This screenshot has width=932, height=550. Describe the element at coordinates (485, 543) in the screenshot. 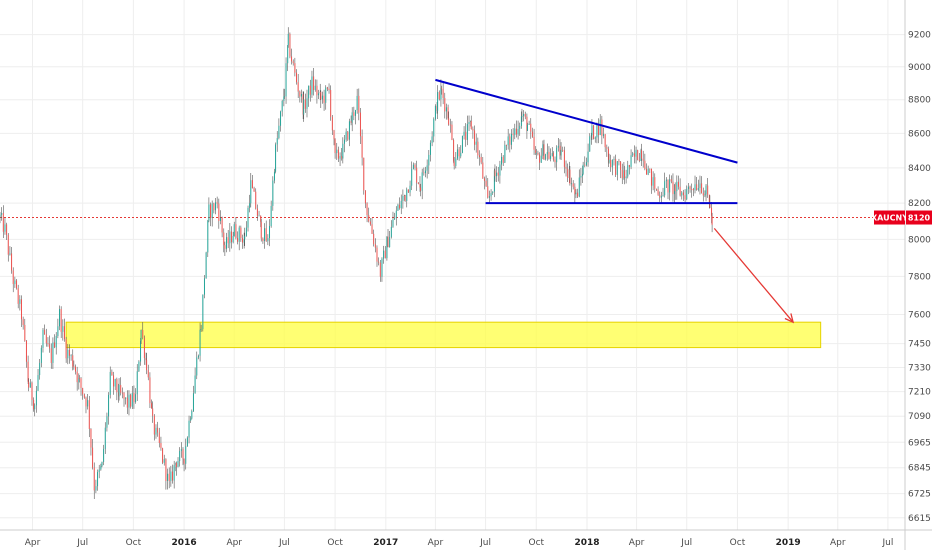

I see `x-tick-label: Jul` at that location.